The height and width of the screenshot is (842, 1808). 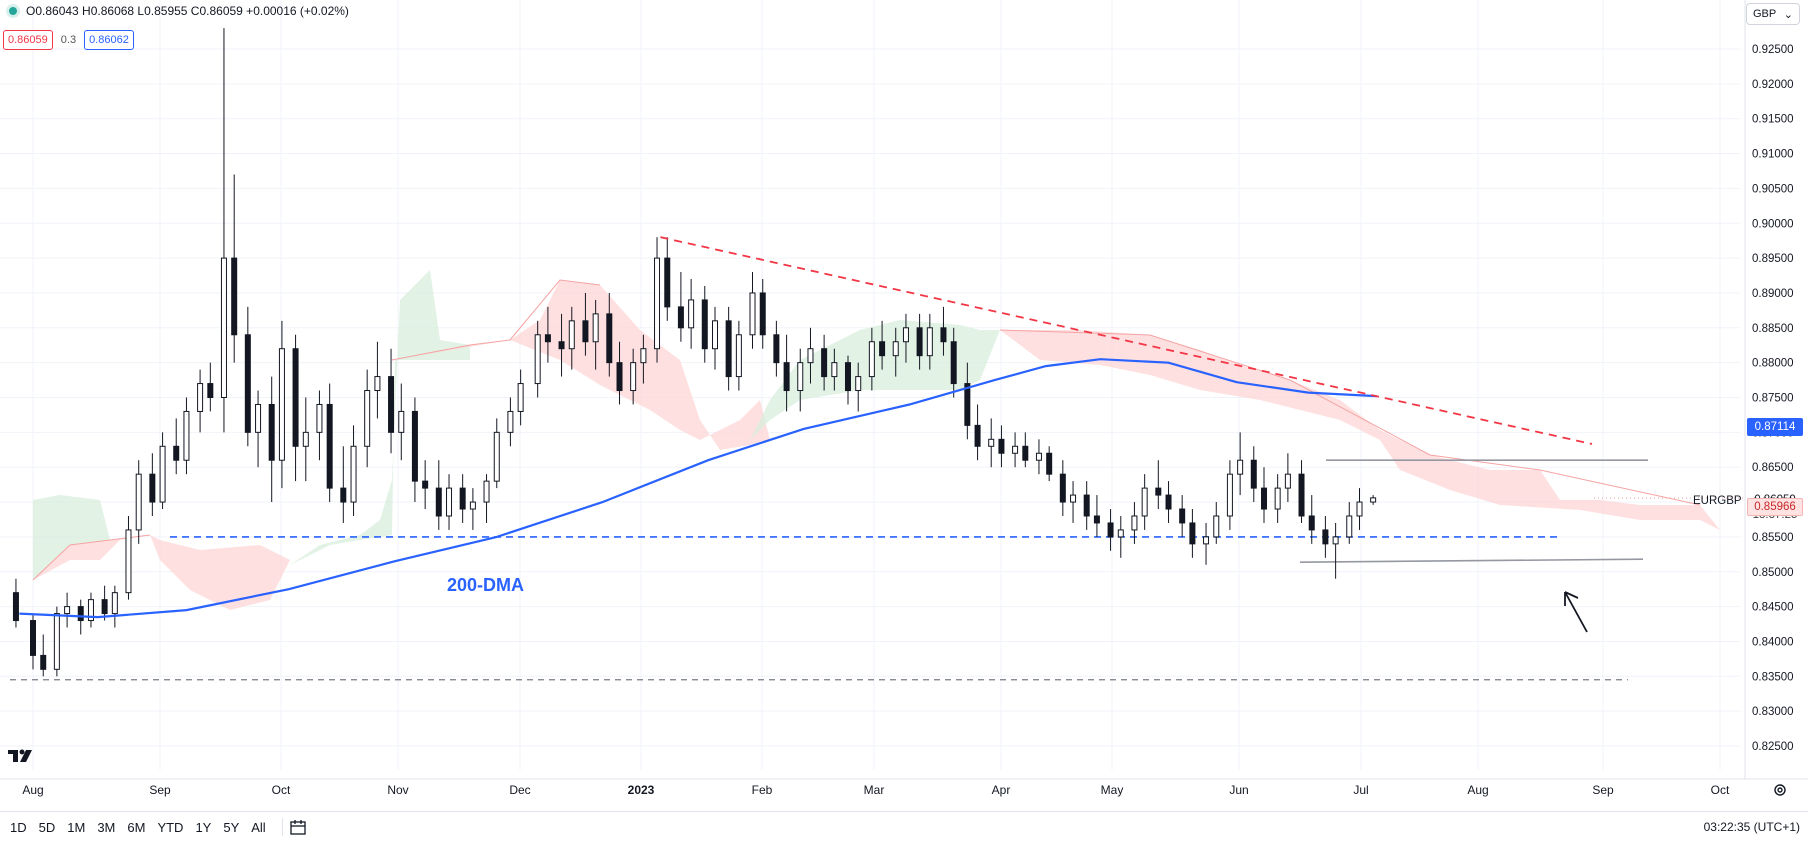 I want to click on x-tick-label: Apr, so click(x=1001, y=790).